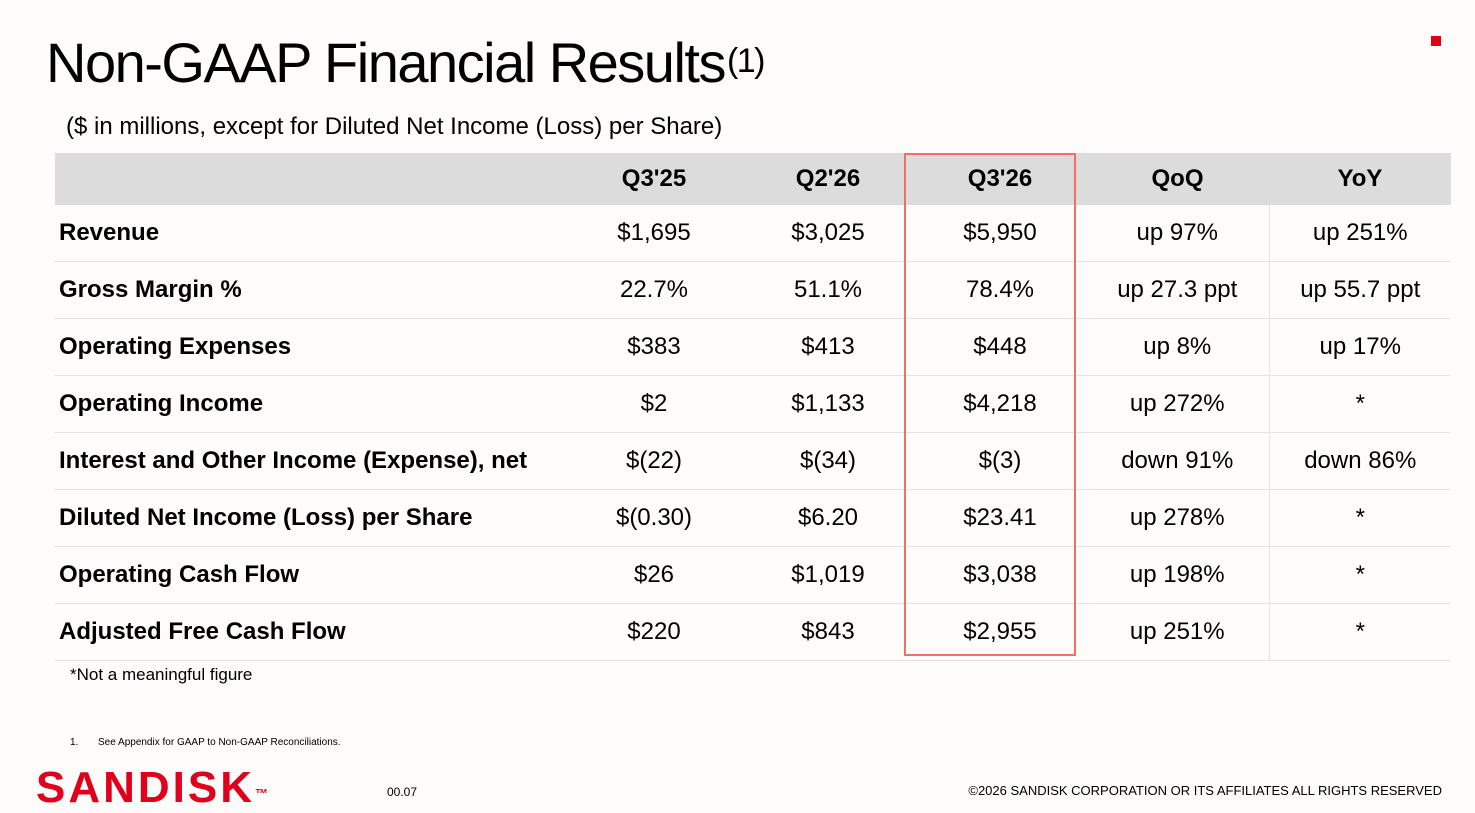  Describe the element at coordinates (161, 674) in the screenshot. I see `footnote-not-meaningful: *Not a meaningful figure` at that location.